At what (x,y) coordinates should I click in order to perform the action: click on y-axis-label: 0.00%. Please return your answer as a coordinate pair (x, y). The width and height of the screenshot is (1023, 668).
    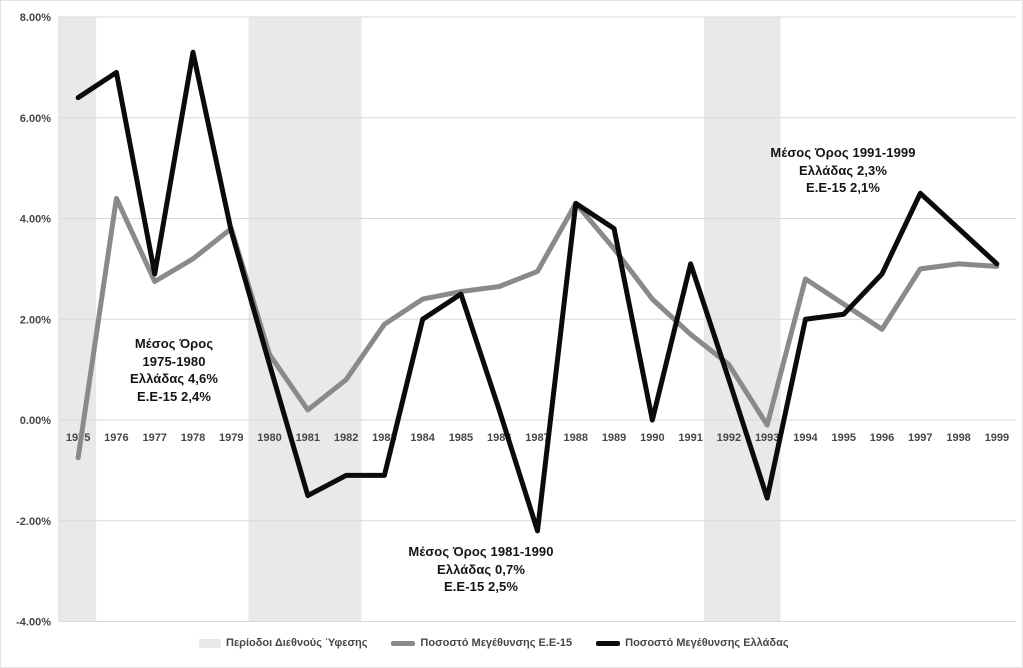
    Looking at the image, I should click on (35, 421).